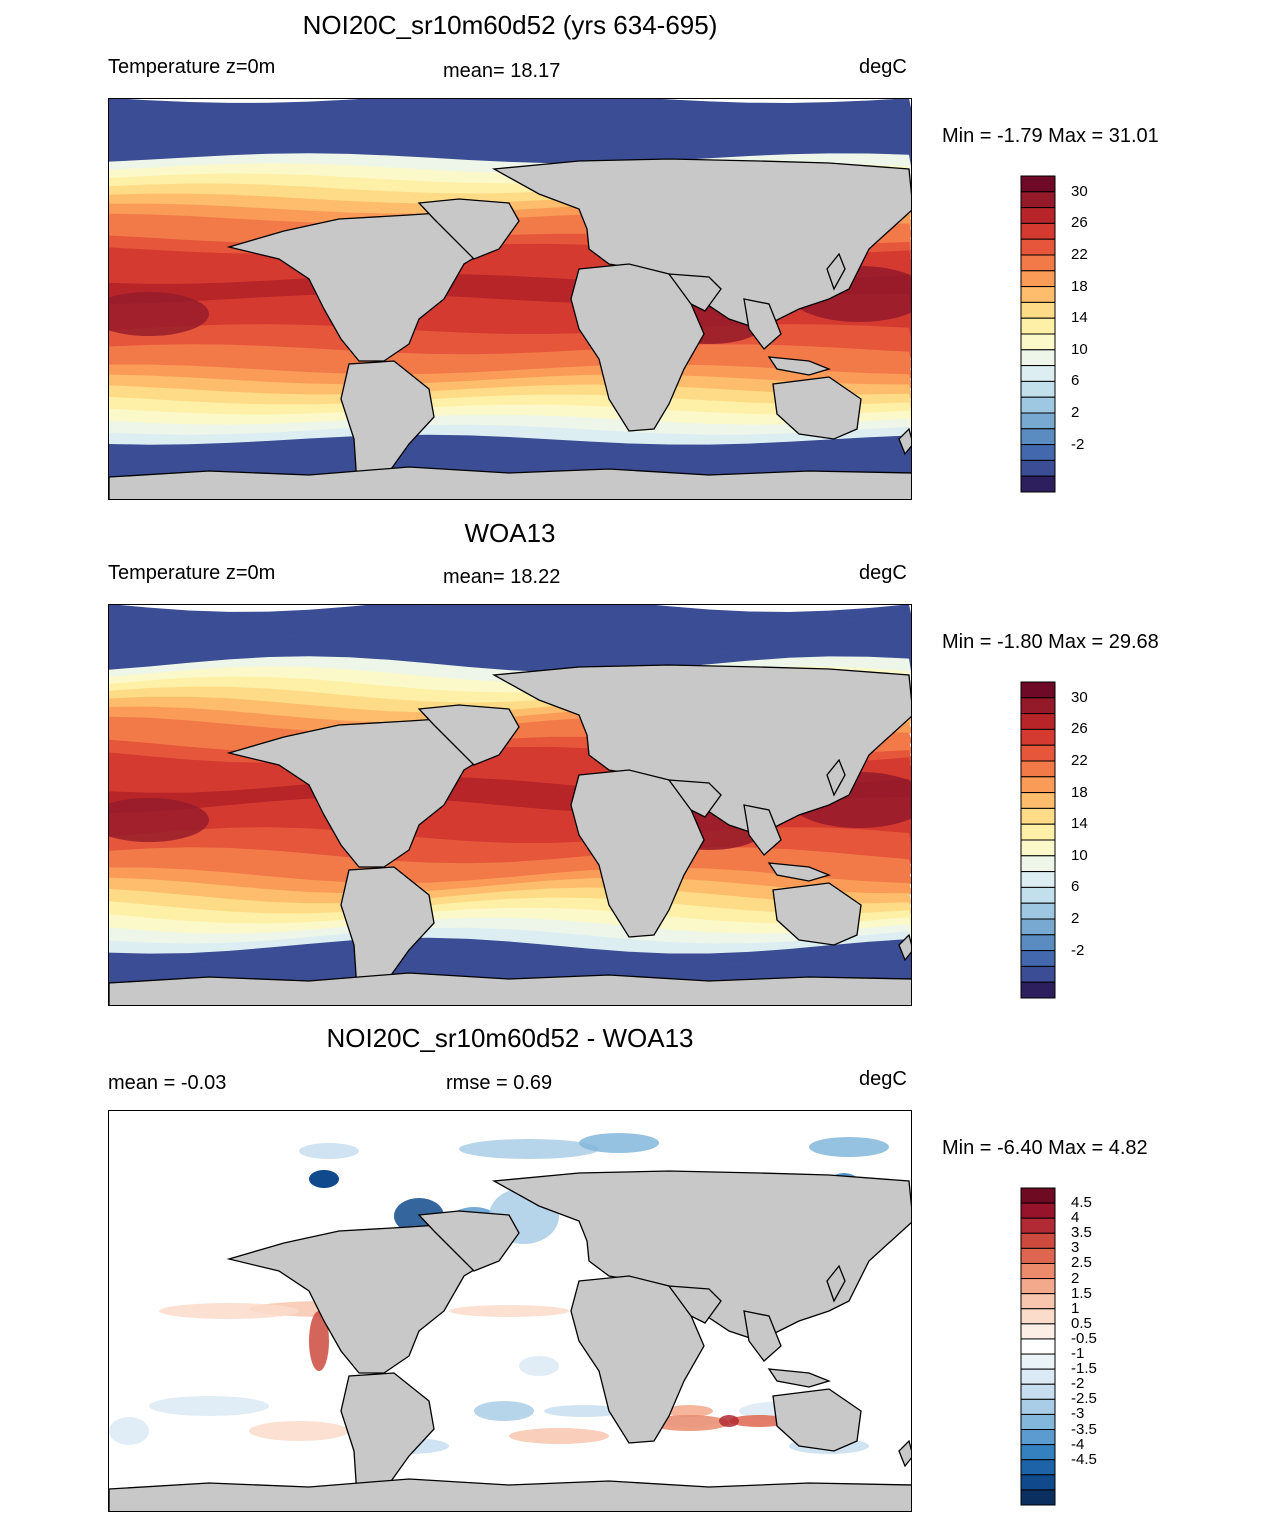  What do you see at coordinates (1078, 1444) in the screenshot?
I see `colorbar-label: -4` at bounding box center [1078, 1444].